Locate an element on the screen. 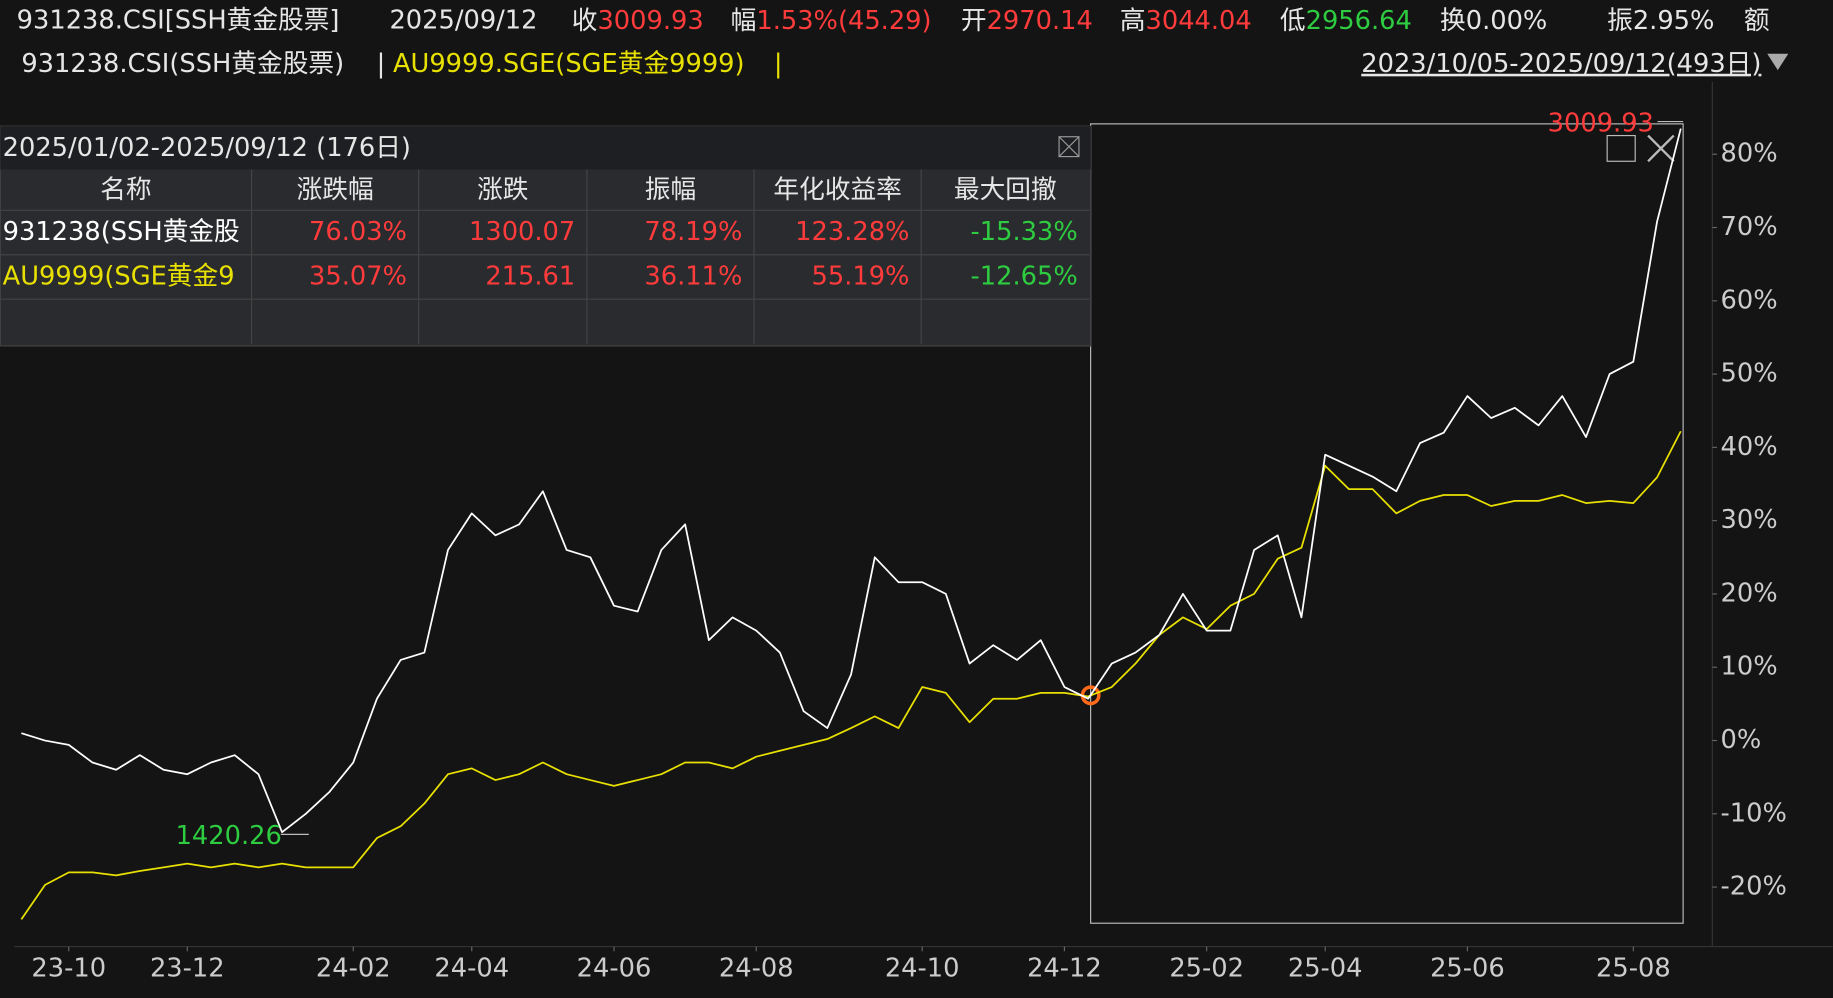 The width and height of the screenshot is (1833, 998). legend-item: AU9999.SGE(SGE黄金9999) is located at coordinates (569, 64).